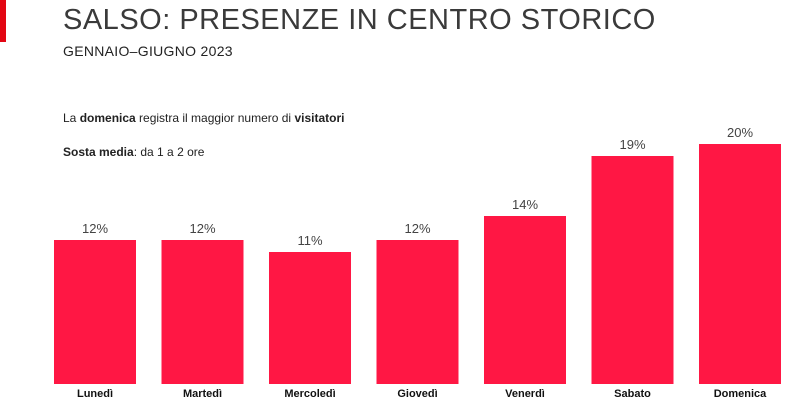 This screenshot has height=400, width=800. I want to click on x-tick-label: Martedì, so click(202, 394).